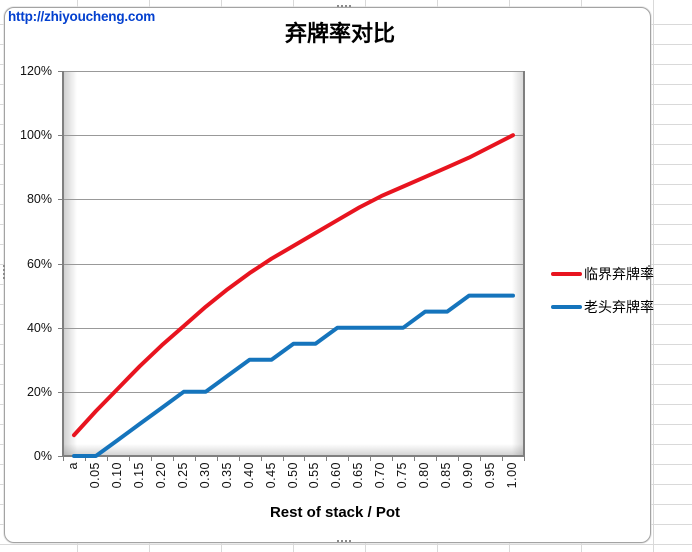  Describe the element at coordinates (358, 475) in the screenshot. I see `x-axis-tick-label: 0.65` at that location.